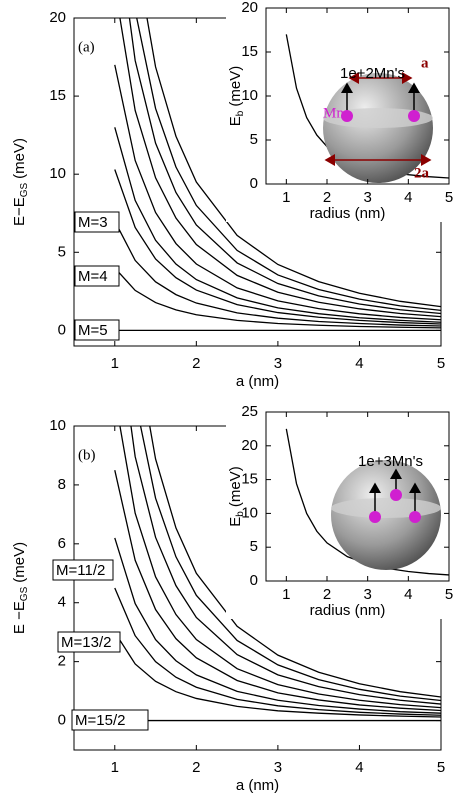 The width and height of the screenshot is (453, 802). What do you see at coordinates (87, 455) in the screenshot?
I see `panel-label: (b)` at bounding box center [87, 455].